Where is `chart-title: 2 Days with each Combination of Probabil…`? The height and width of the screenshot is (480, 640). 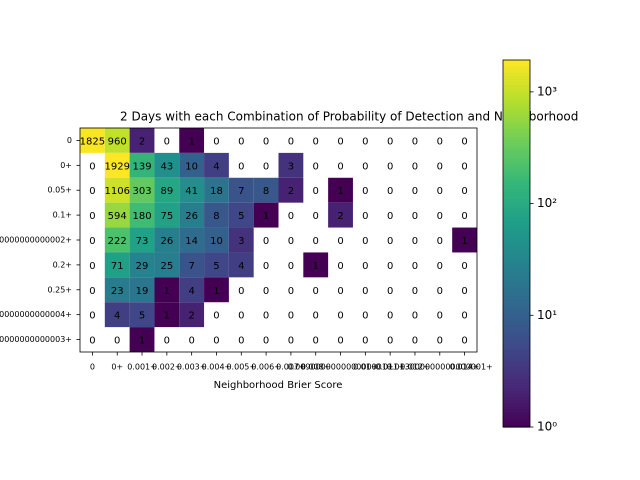
chart-title: 2 Days with each Combination of Probabil… is located at coordinates (349, 117).